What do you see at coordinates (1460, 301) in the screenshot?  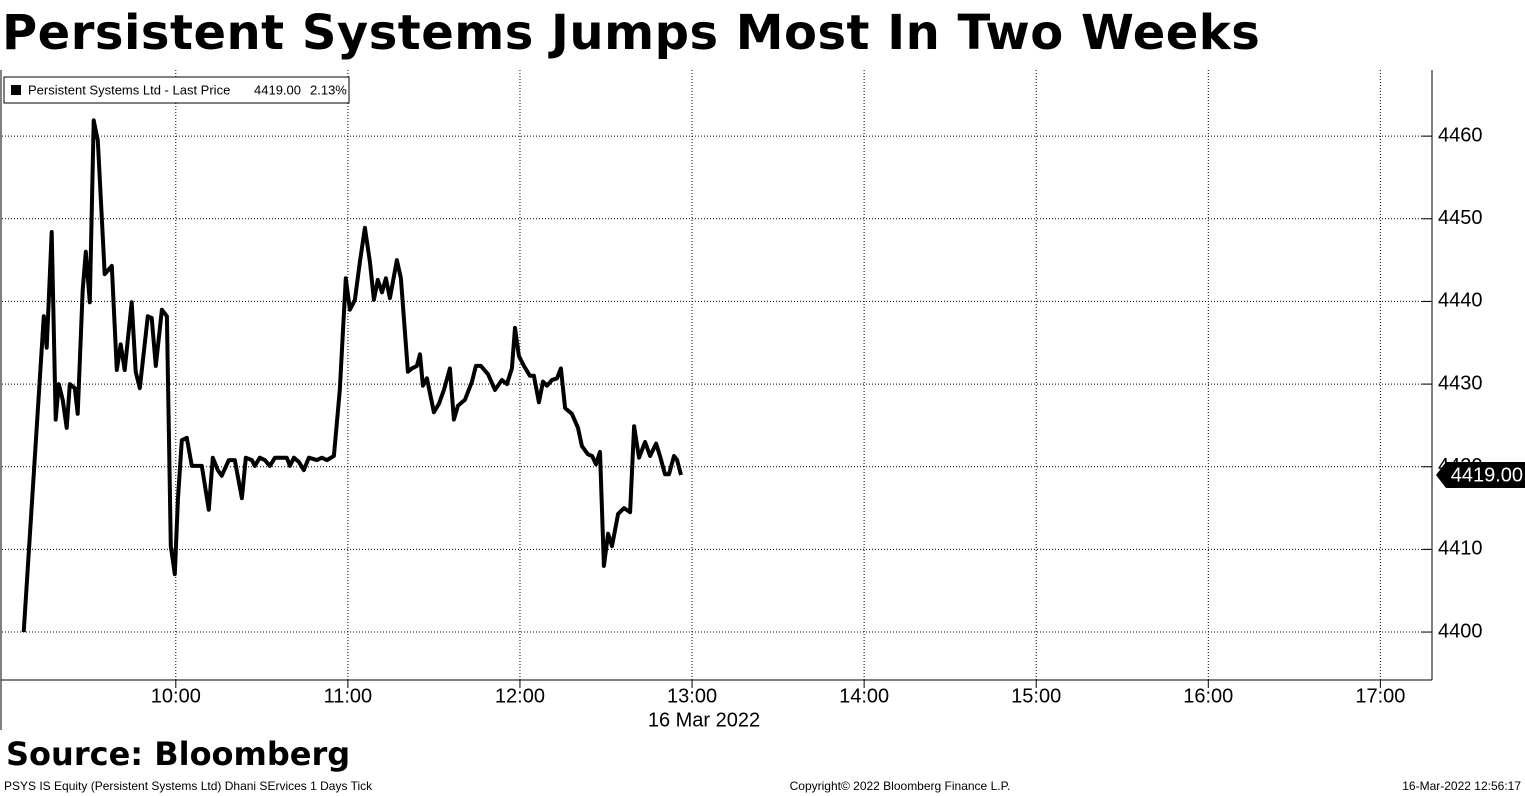 I see `y-tick-label: 4440` at bounding box center [1460, 301].